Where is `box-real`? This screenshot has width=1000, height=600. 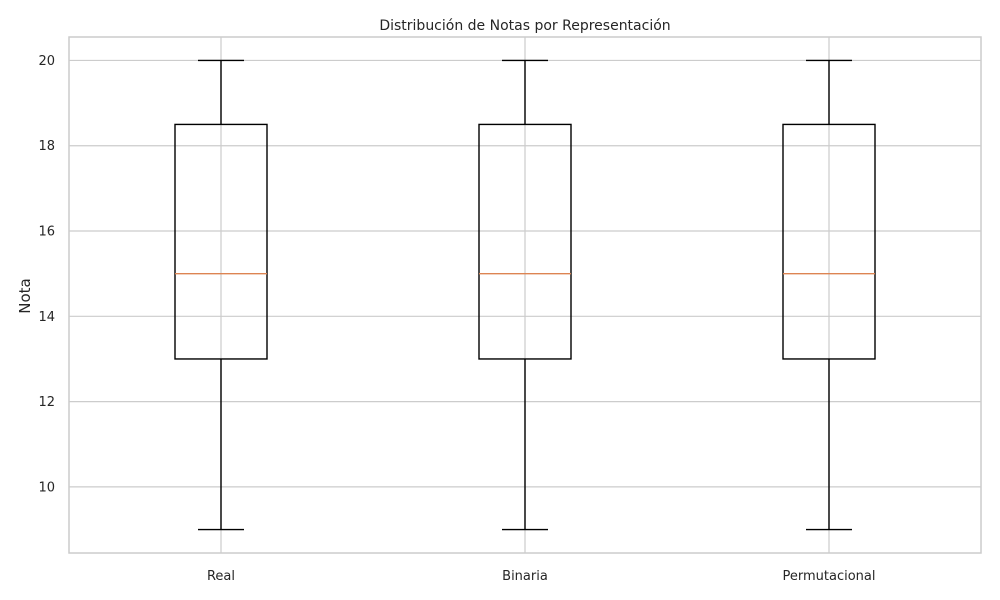 box-real is located at coordinates (221, 295).